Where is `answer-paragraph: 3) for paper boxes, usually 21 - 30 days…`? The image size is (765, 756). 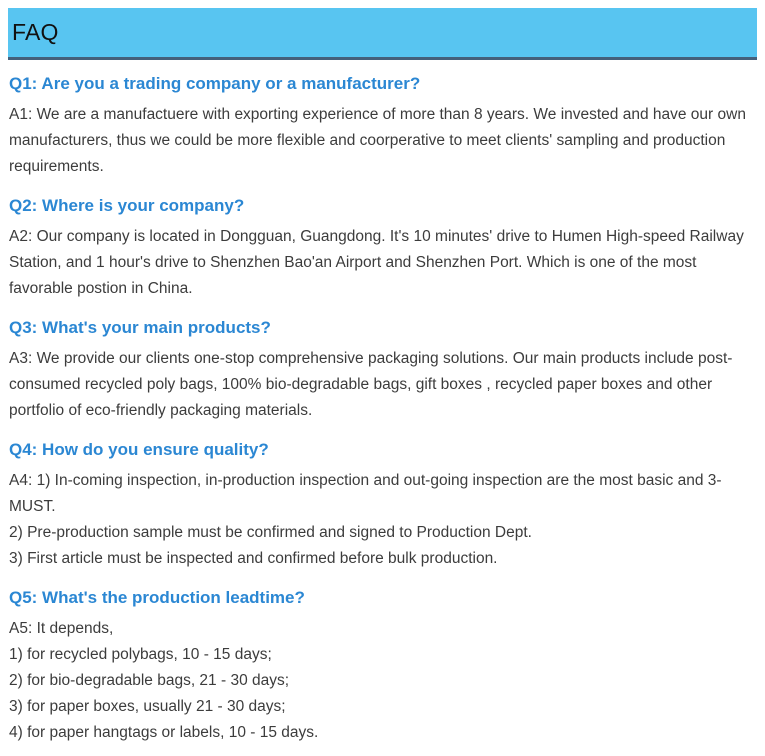 answer-paragraph: 3) for paper boxes, usually 21 - 30 days… is located at coordinates (147, 706).